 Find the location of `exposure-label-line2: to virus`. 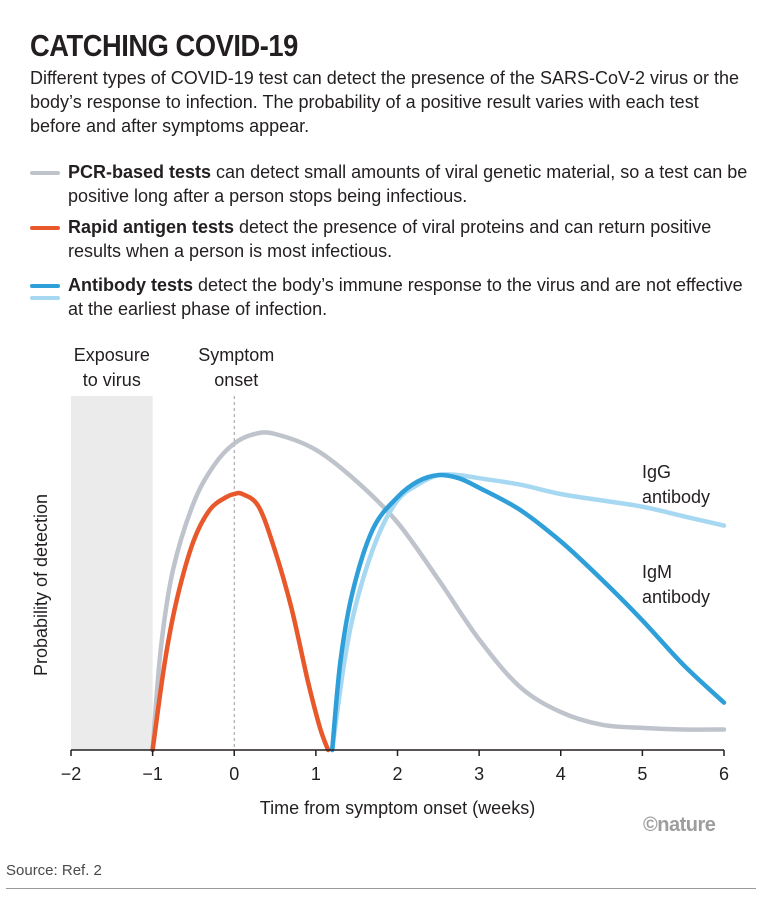

exposure-label-line2: to virus is located at coordinates (112, 380).